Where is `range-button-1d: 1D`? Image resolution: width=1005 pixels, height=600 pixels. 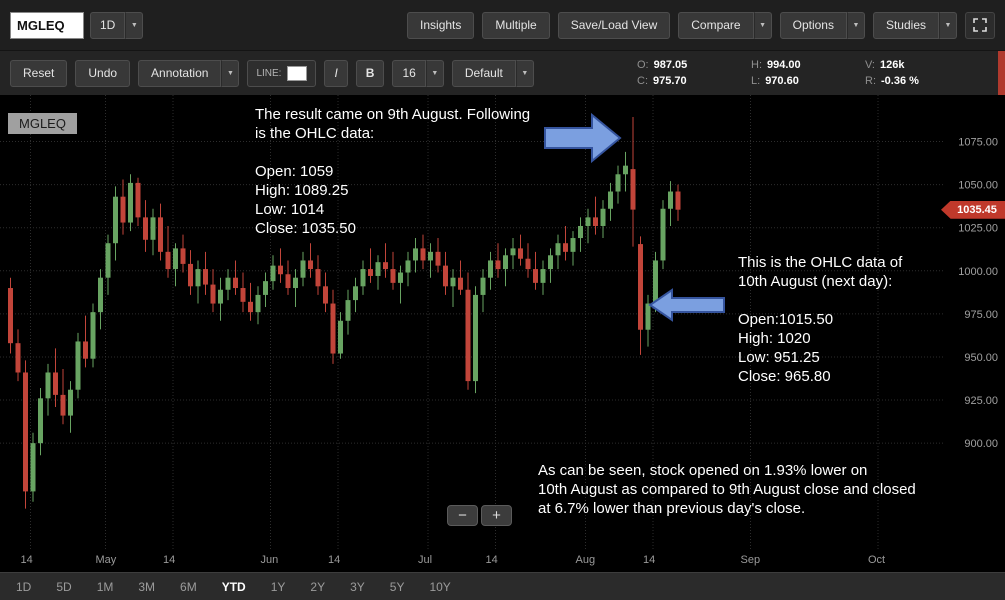
range-button-1d: 1D is located at coordinates (24, 586).